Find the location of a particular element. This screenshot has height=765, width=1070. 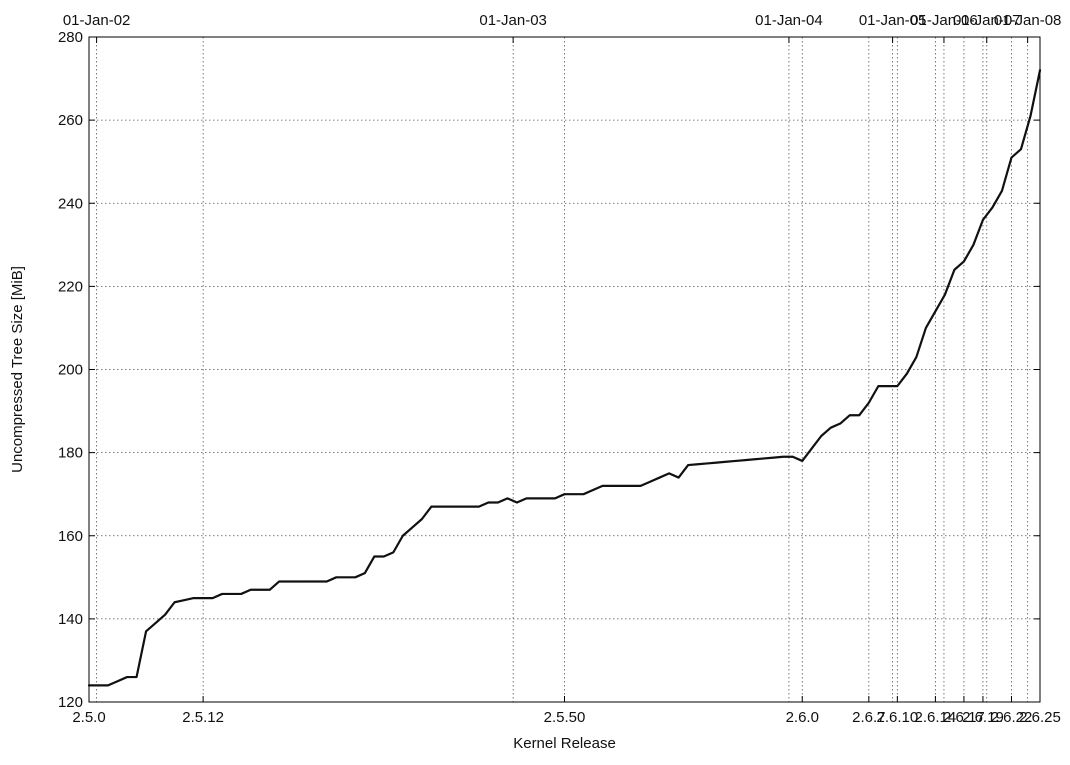

x-tick-label: 2.5.50 is located at coordinates (565, 717).